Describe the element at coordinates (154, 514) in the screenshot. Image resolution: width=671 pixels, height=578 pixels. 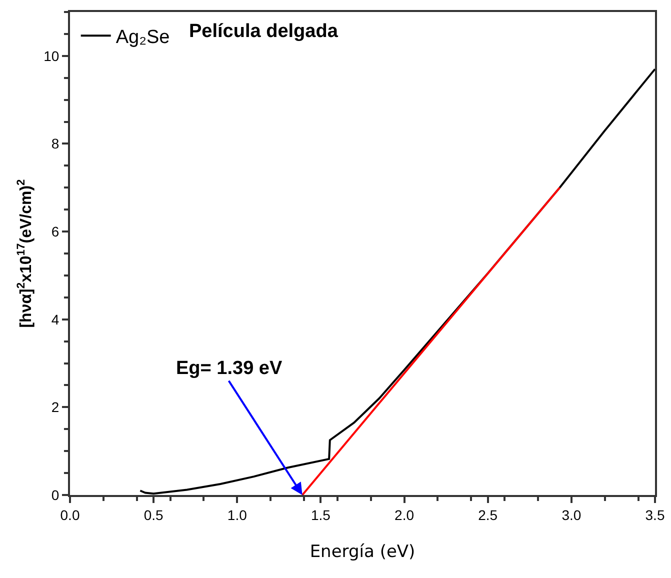
I see `x-tick-label: 0.5` at that location.